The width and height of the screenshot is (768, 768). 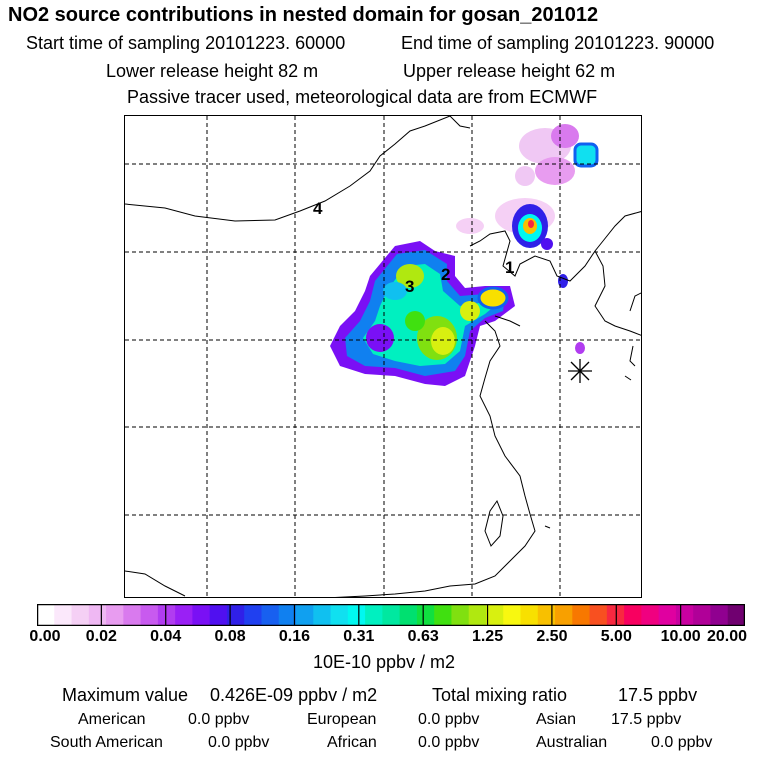 What do you see at coordinates (423, 636) in the screenshot?
I see `color-scale-tick-label: 0.63` at bounding box center [423, 636].